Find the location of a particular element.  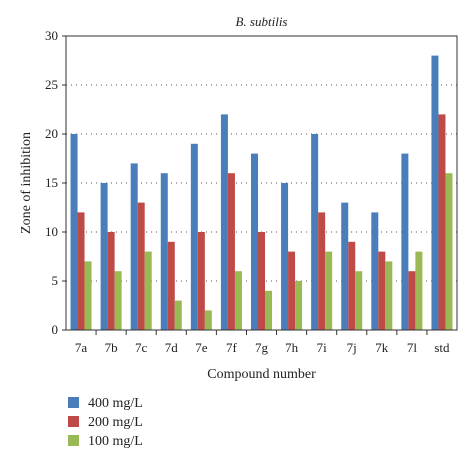

y-tick-label: 20 is located at coordinates (51, 133).